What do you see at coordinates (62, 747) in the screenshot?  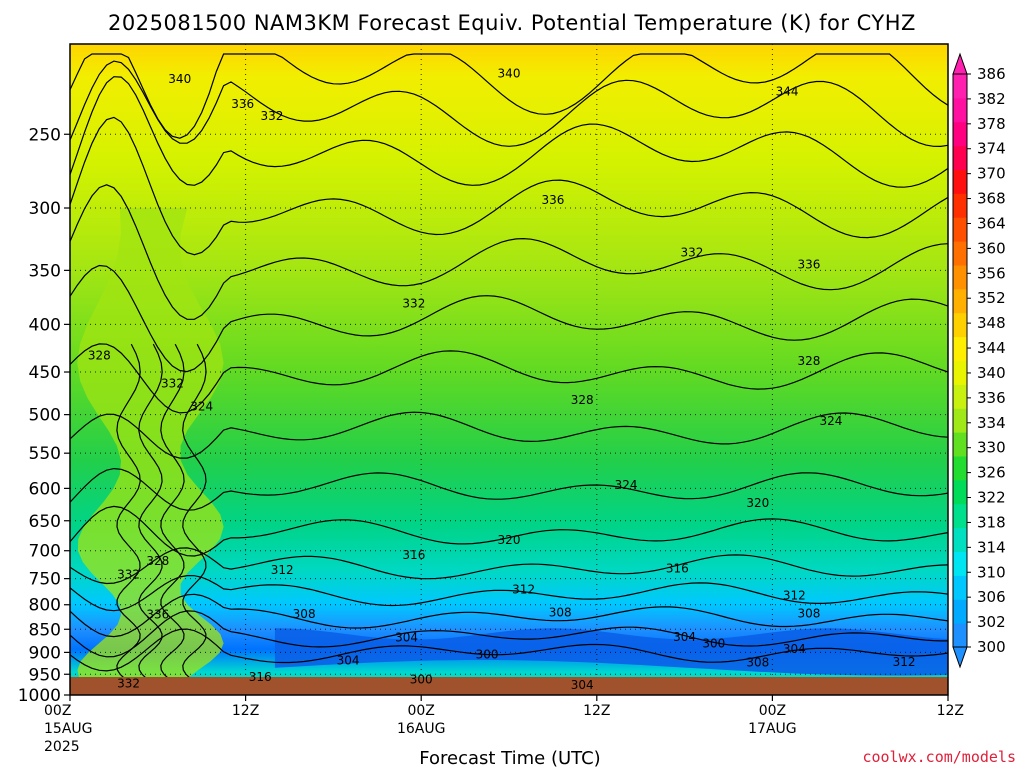 I see `x-tick-label: 2025` at bounding box center [62, 747].